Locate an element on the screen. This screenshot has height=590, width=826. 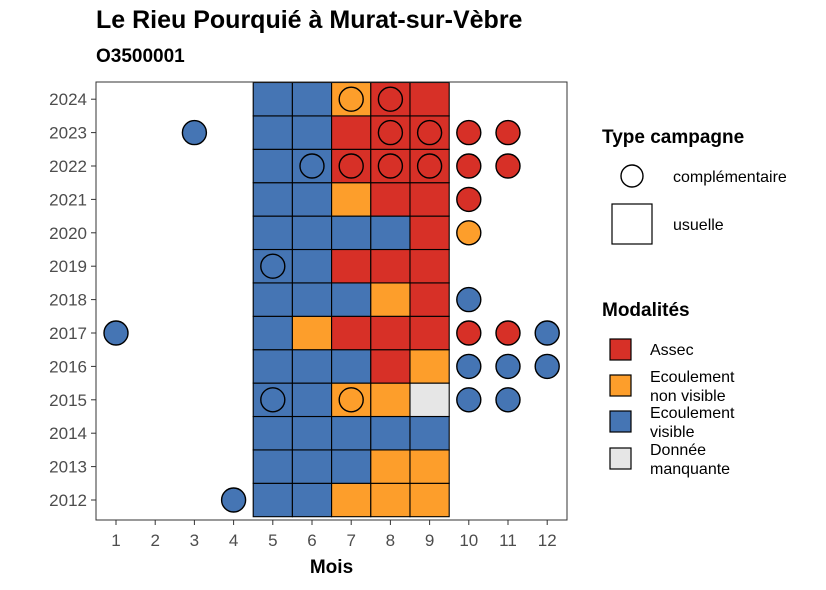
chart-subtitle: O3500001 is located at coordinates (140, 56).